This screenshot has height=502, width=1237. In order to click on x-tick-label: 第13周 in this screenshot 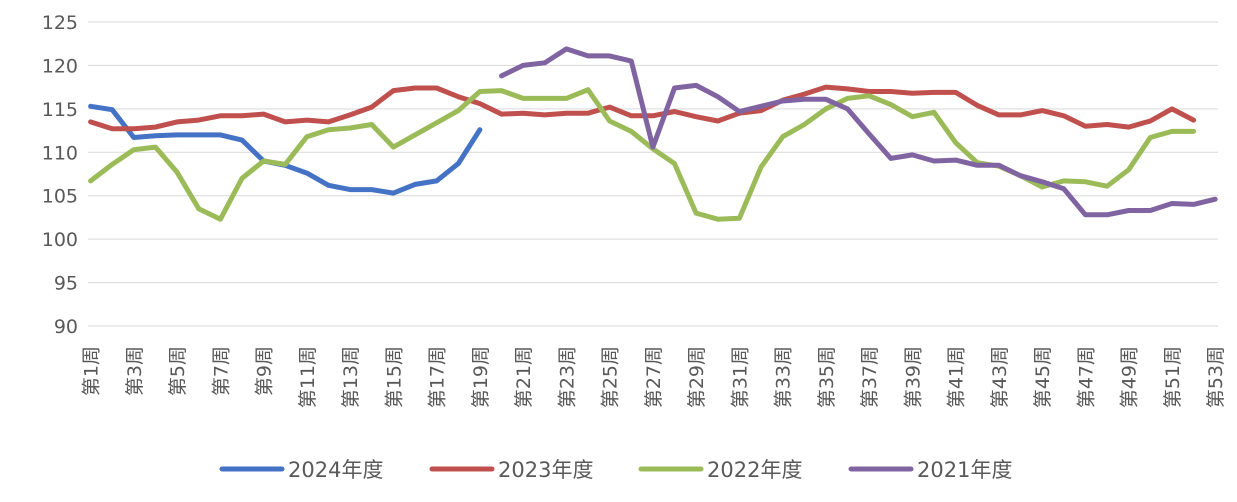, I will do `click(351, 377)`.